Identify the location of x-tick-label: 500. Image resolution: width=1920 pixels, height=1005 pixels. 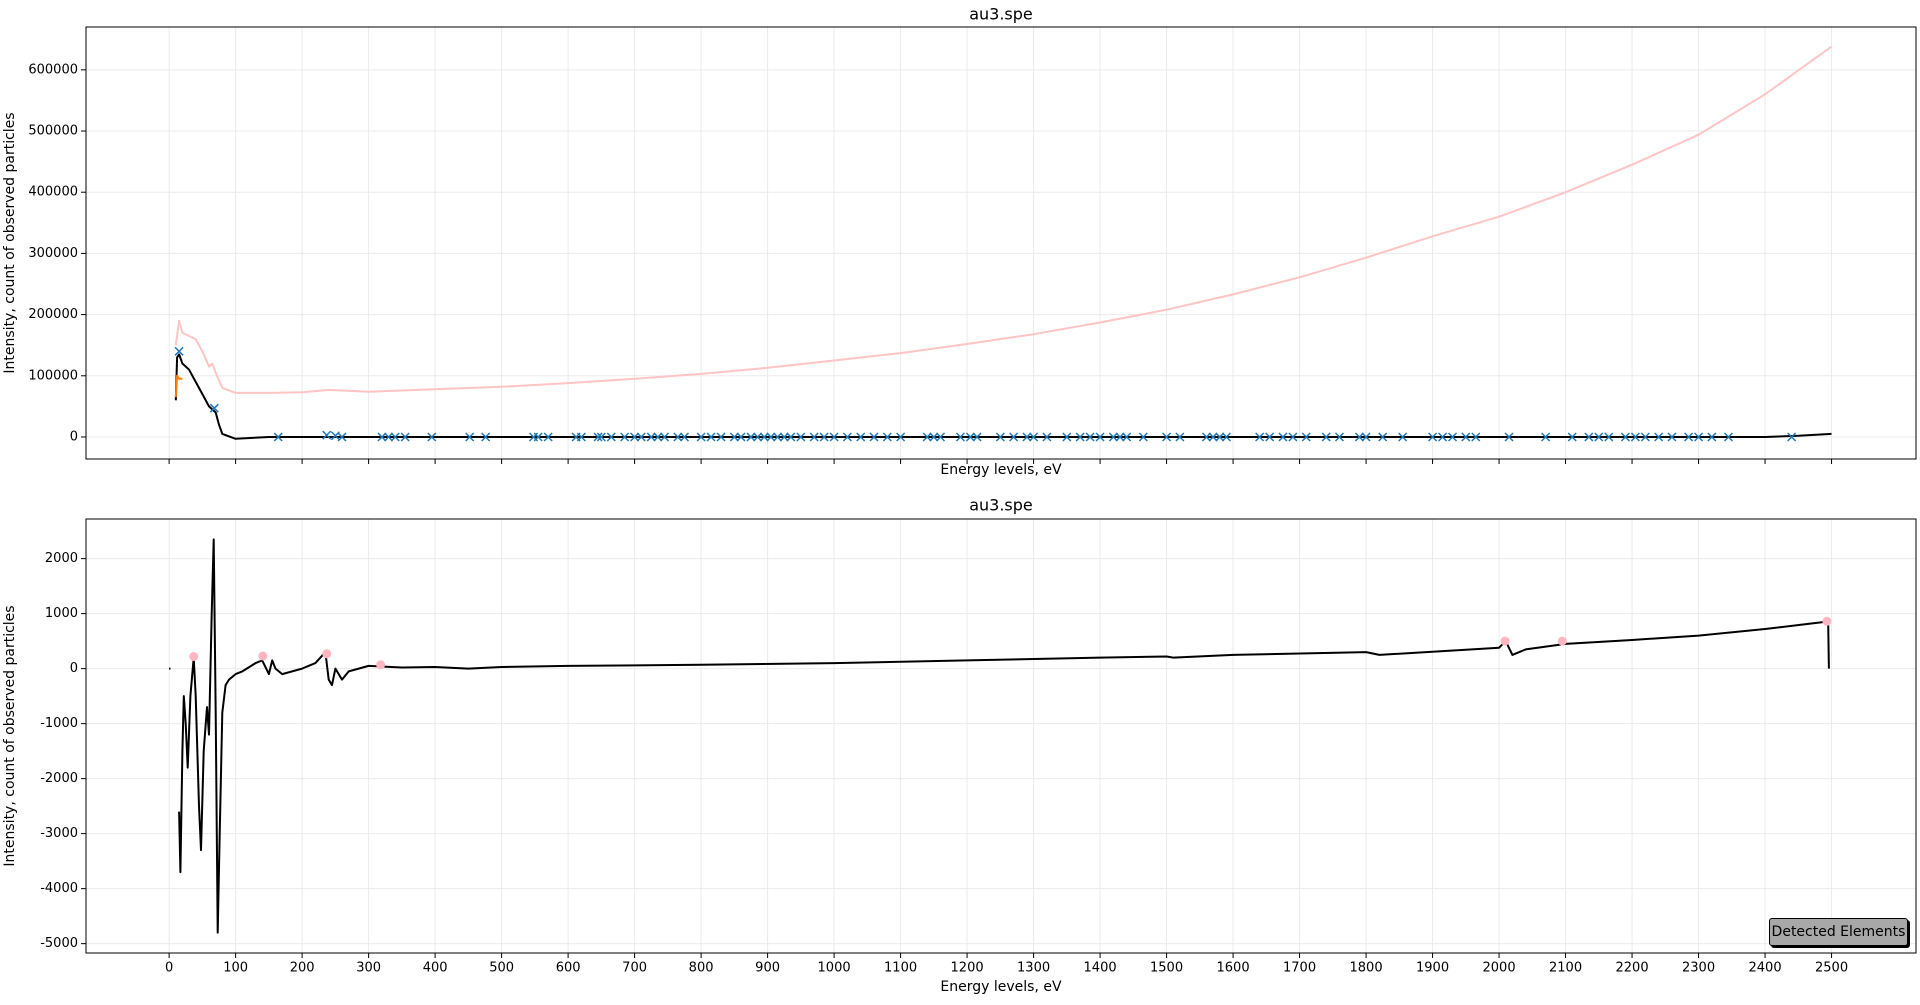
(501, 968).